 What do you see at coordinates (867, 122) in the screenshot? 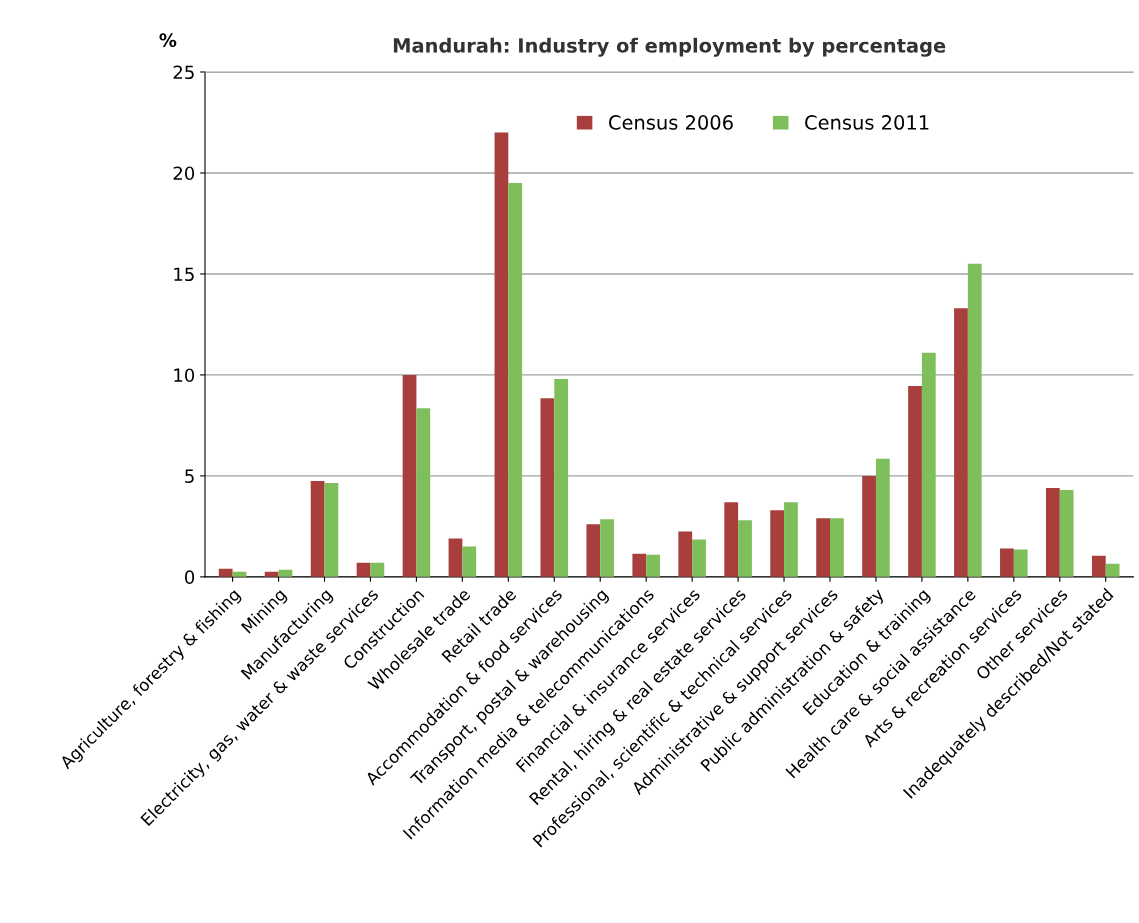
I see `legend-label: Census 2011` at bounding box center [867, 122].